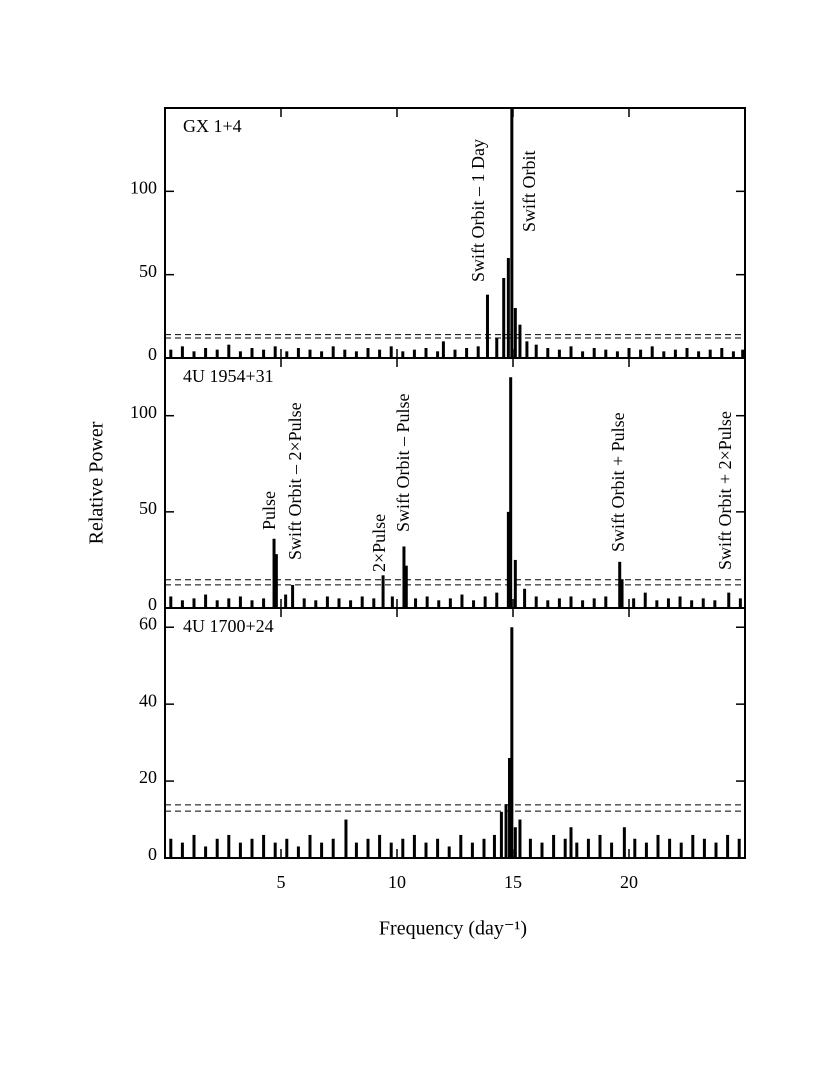 The image size is (830, 1073). Describe the element at coordinates (379, 543) in the screenshot. I see `annotation: 2×Pulse` at that location.